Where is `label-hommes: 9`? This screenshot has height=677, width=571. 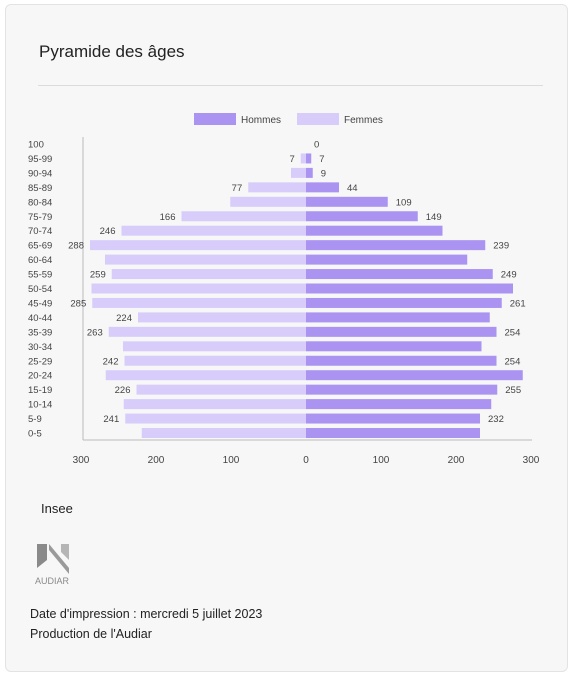
label-hommes: 9 is located at coordinates (323, 173).